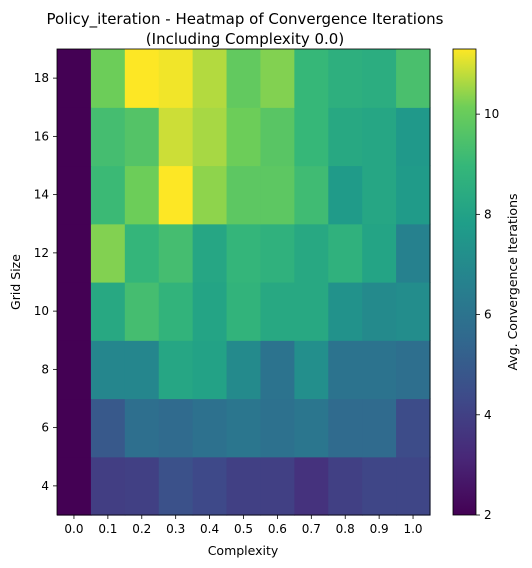 The height and width of the screenshot is (568, 532). What do you see at coordinates (45, 369) in the screenshot?
I see `y-tick-label: 8` at bounding box center [45, 369].